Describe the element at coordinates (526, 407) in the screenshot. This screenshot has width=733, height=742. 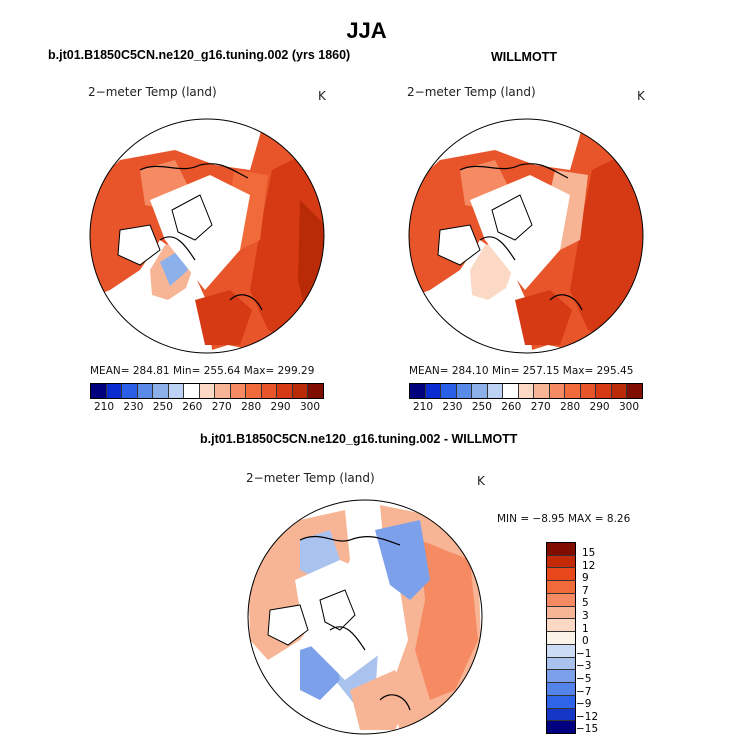
I see `panel-2-colorbar-ticks: 210 230 250 260 270 280 290 300` at that location.